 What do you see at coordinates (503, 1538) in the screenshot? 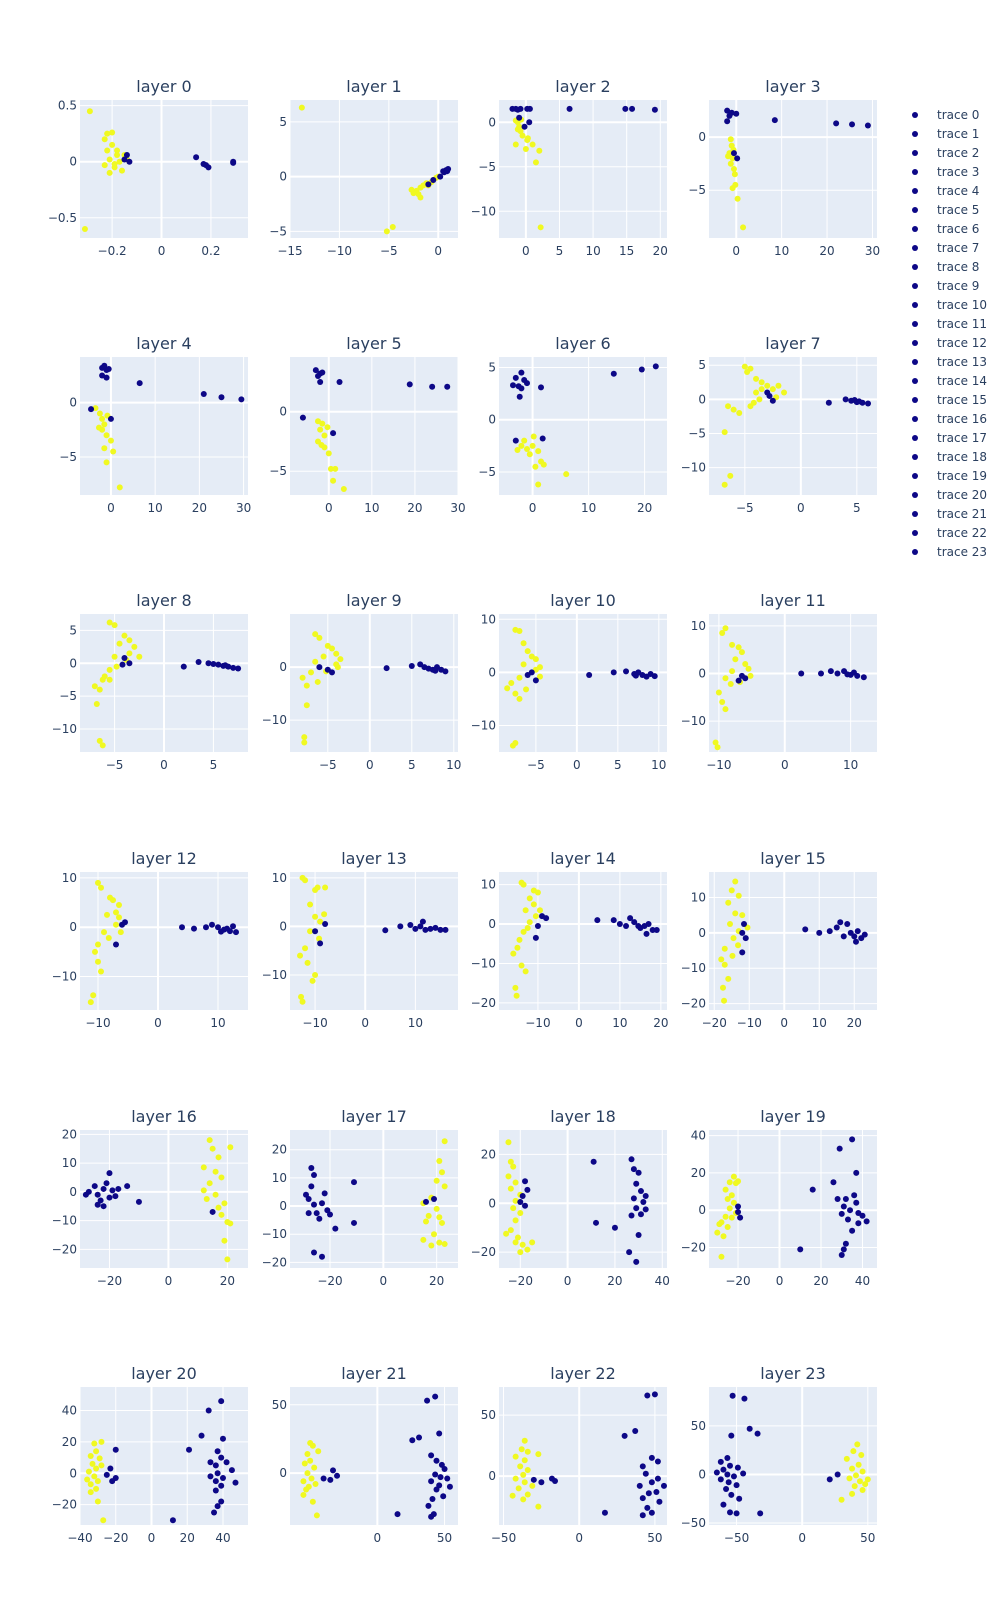
I see `x-tick-label: −50` at bounding box center [503, 1538].